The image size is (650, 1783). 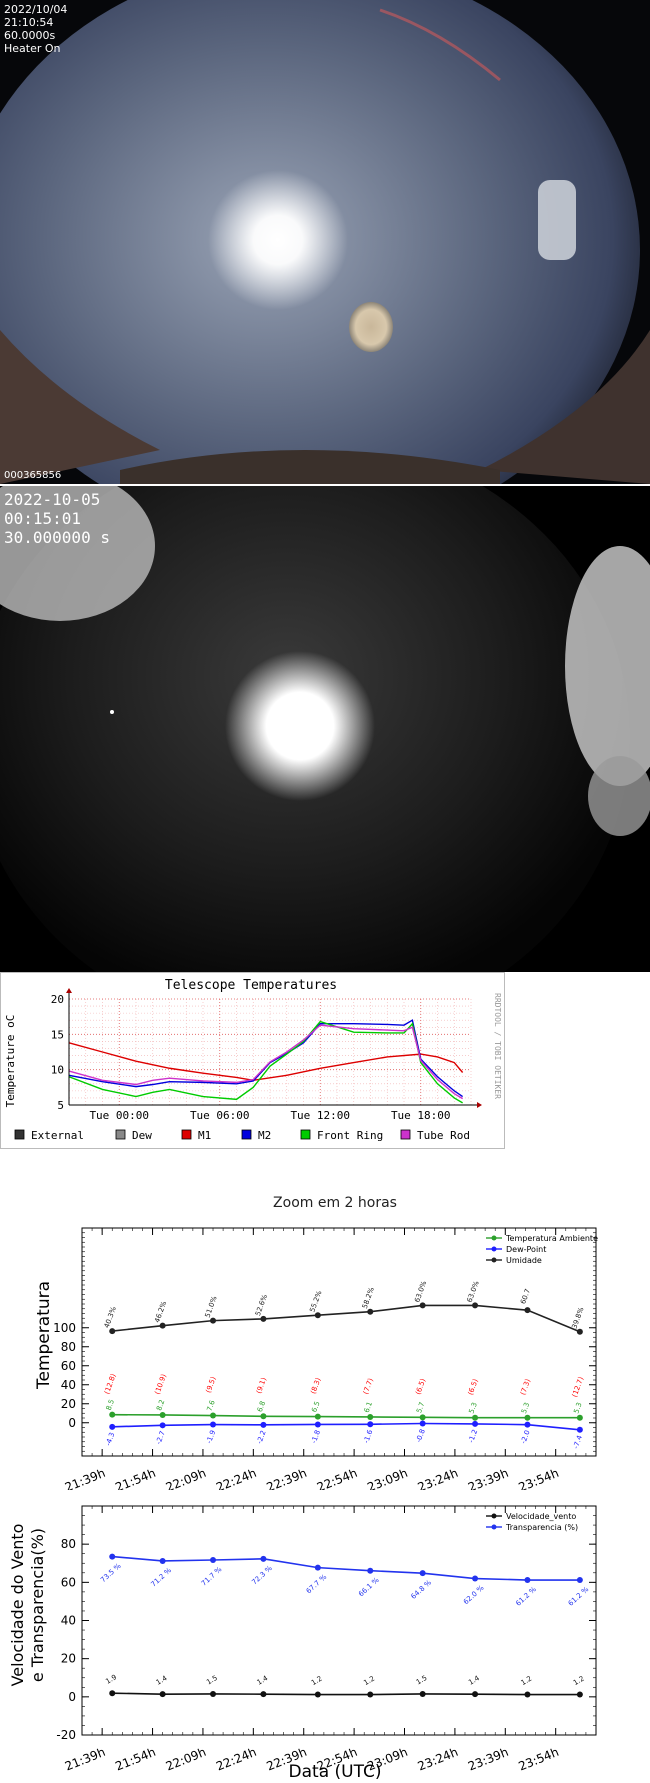 What do you see at coordinates (346, 1416) in the screenshot?
I see `series-line-temp_amb` at bounding box center [346, 1416].